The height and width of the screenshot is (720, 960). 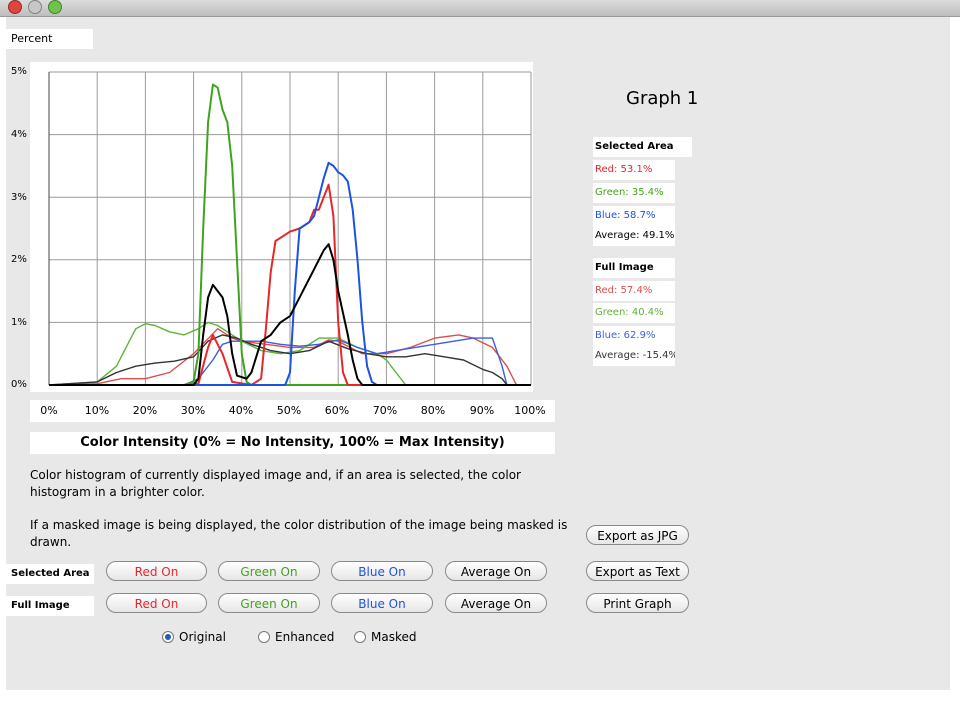 What do you see at coordinates (49, 410) in the screenshot?
I see `x-tick-label: 0%` at bounding box center [49, 410].